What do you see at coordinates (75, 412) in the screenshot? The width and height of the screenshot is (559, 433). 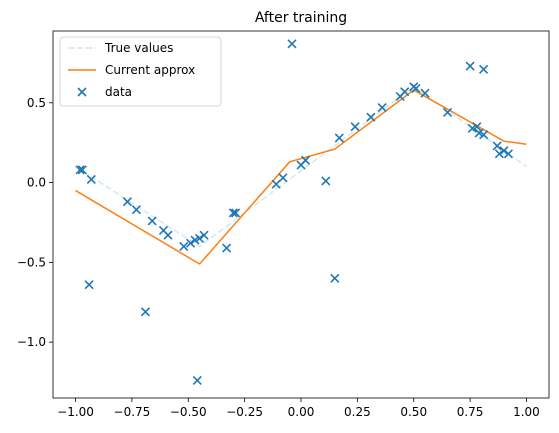 I see `x-tick-label: −1.00` at bounding box center [75, 412].